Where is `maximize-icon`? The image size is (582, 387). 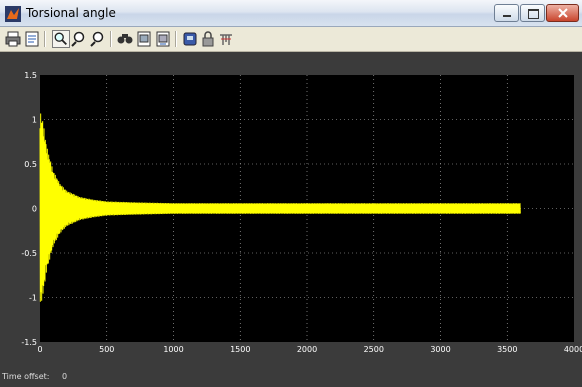
maximize-icon is located at coordinates (533, 14).